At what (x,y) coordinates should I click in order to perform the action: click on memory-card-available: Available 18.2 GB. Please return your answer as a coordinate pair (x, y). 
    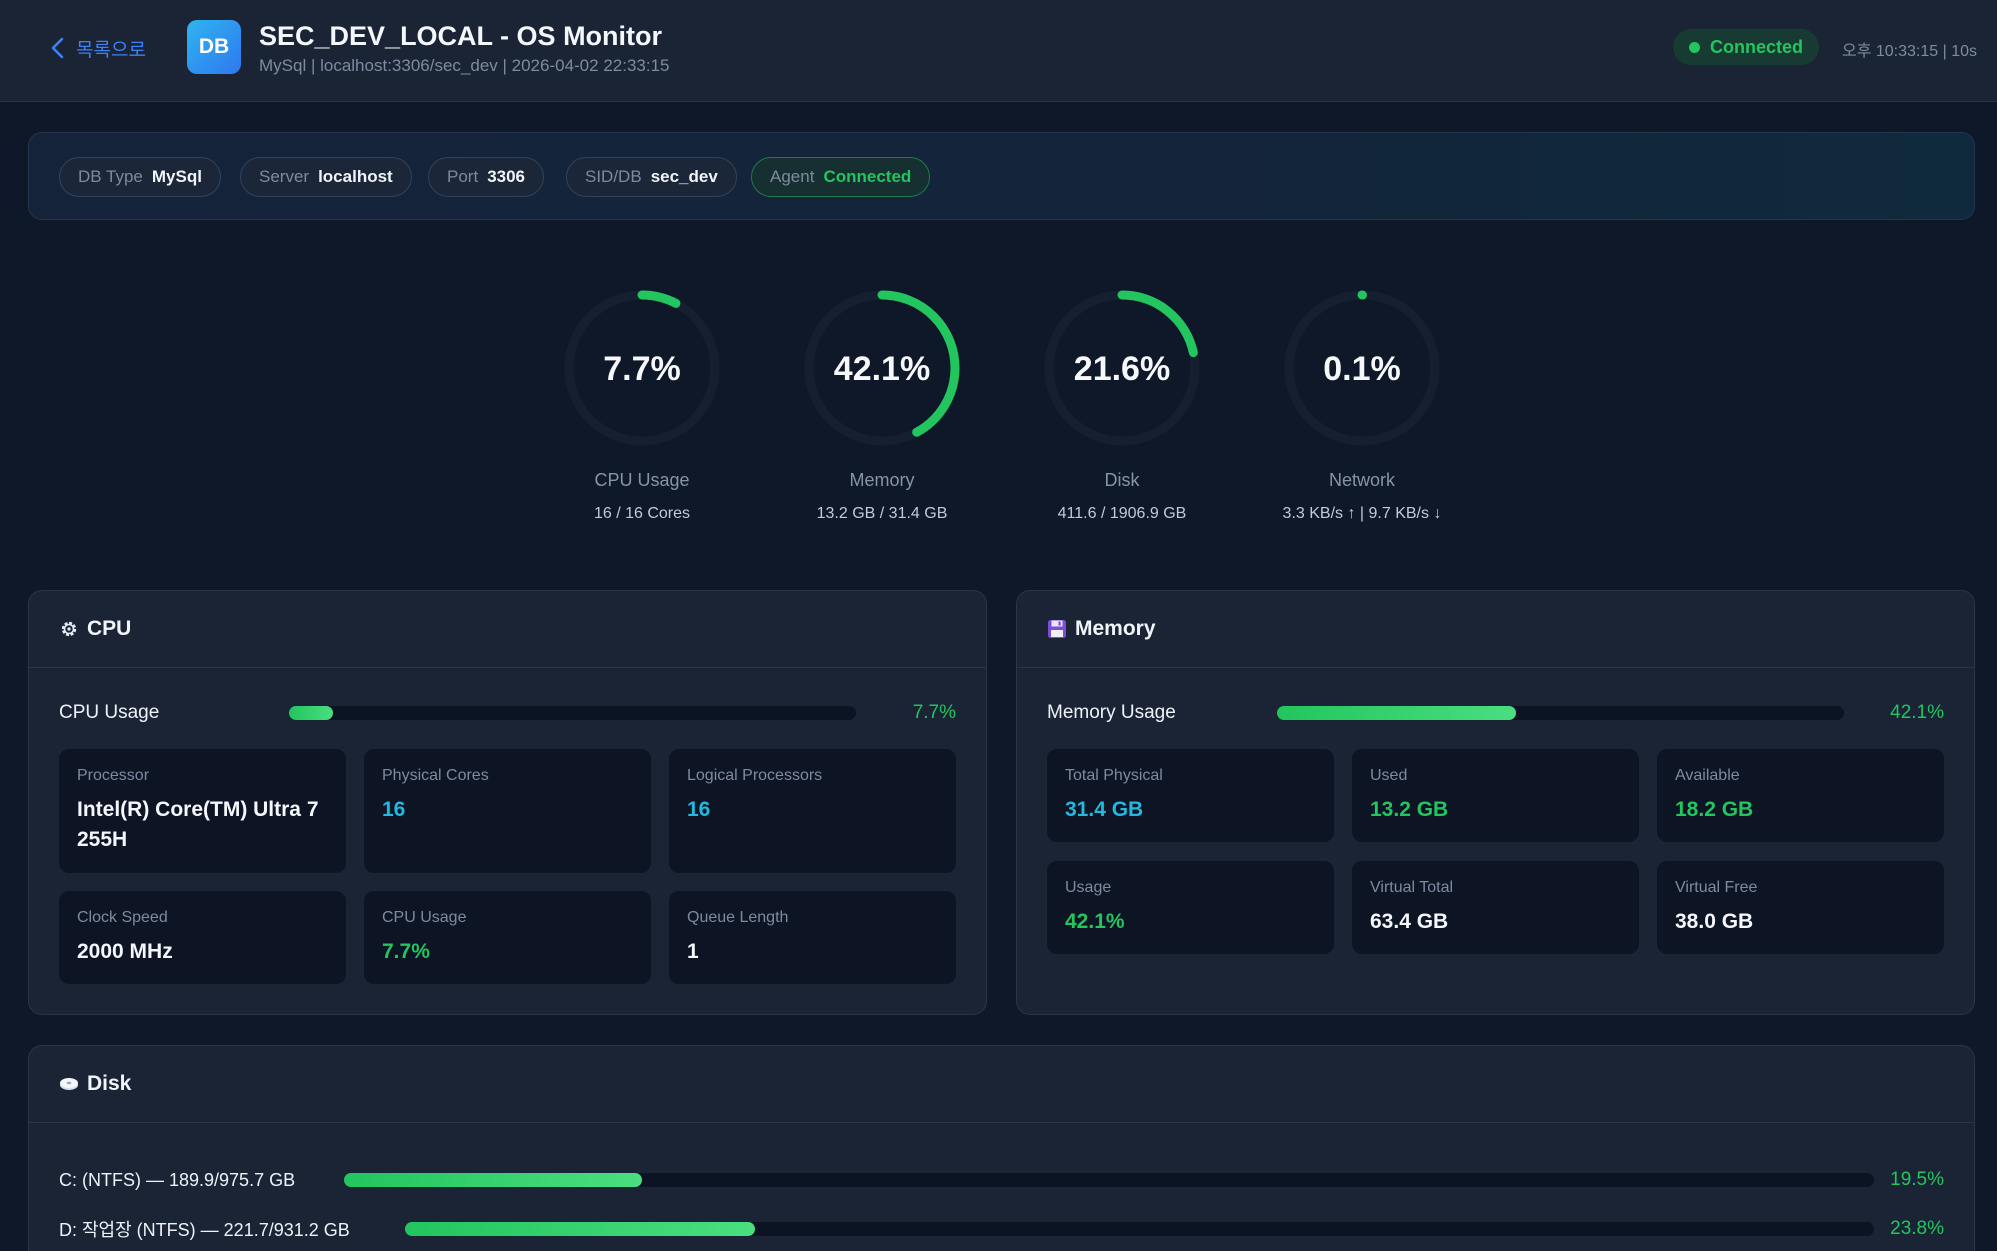
    Looking at the image, I should click on (1800, 795).